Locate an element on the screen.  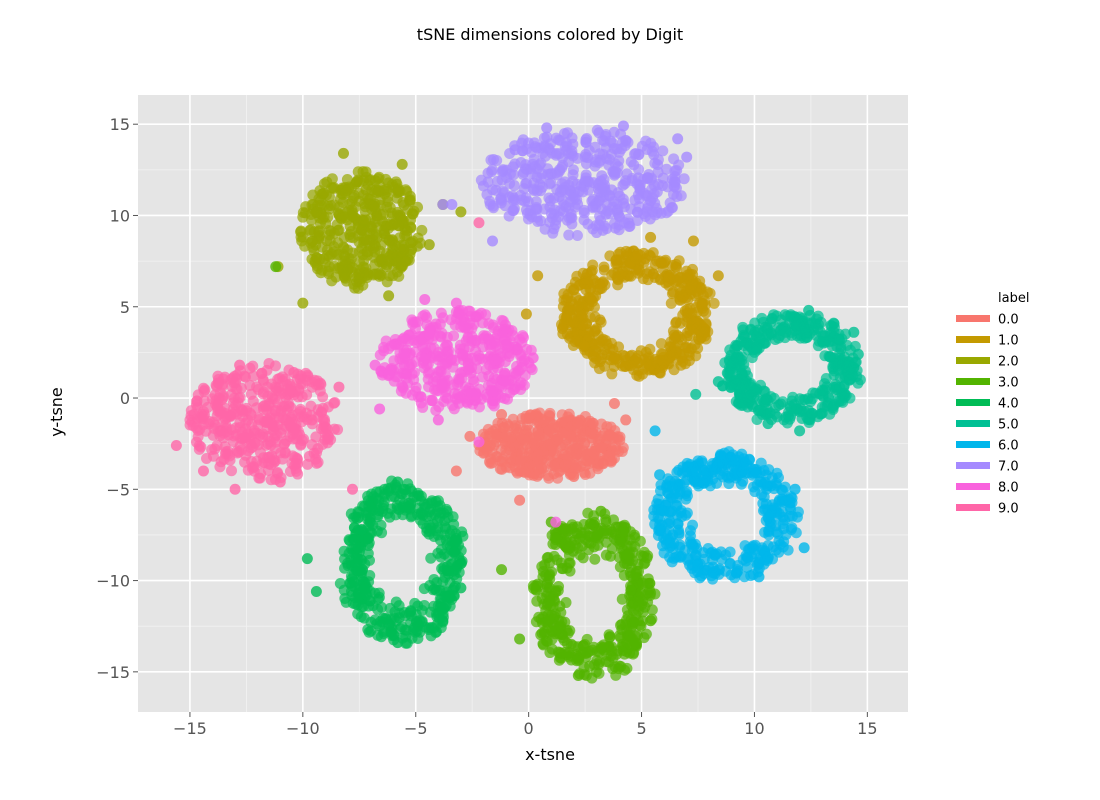
y-tick-label: −5 is located at coordinates (118, 489).